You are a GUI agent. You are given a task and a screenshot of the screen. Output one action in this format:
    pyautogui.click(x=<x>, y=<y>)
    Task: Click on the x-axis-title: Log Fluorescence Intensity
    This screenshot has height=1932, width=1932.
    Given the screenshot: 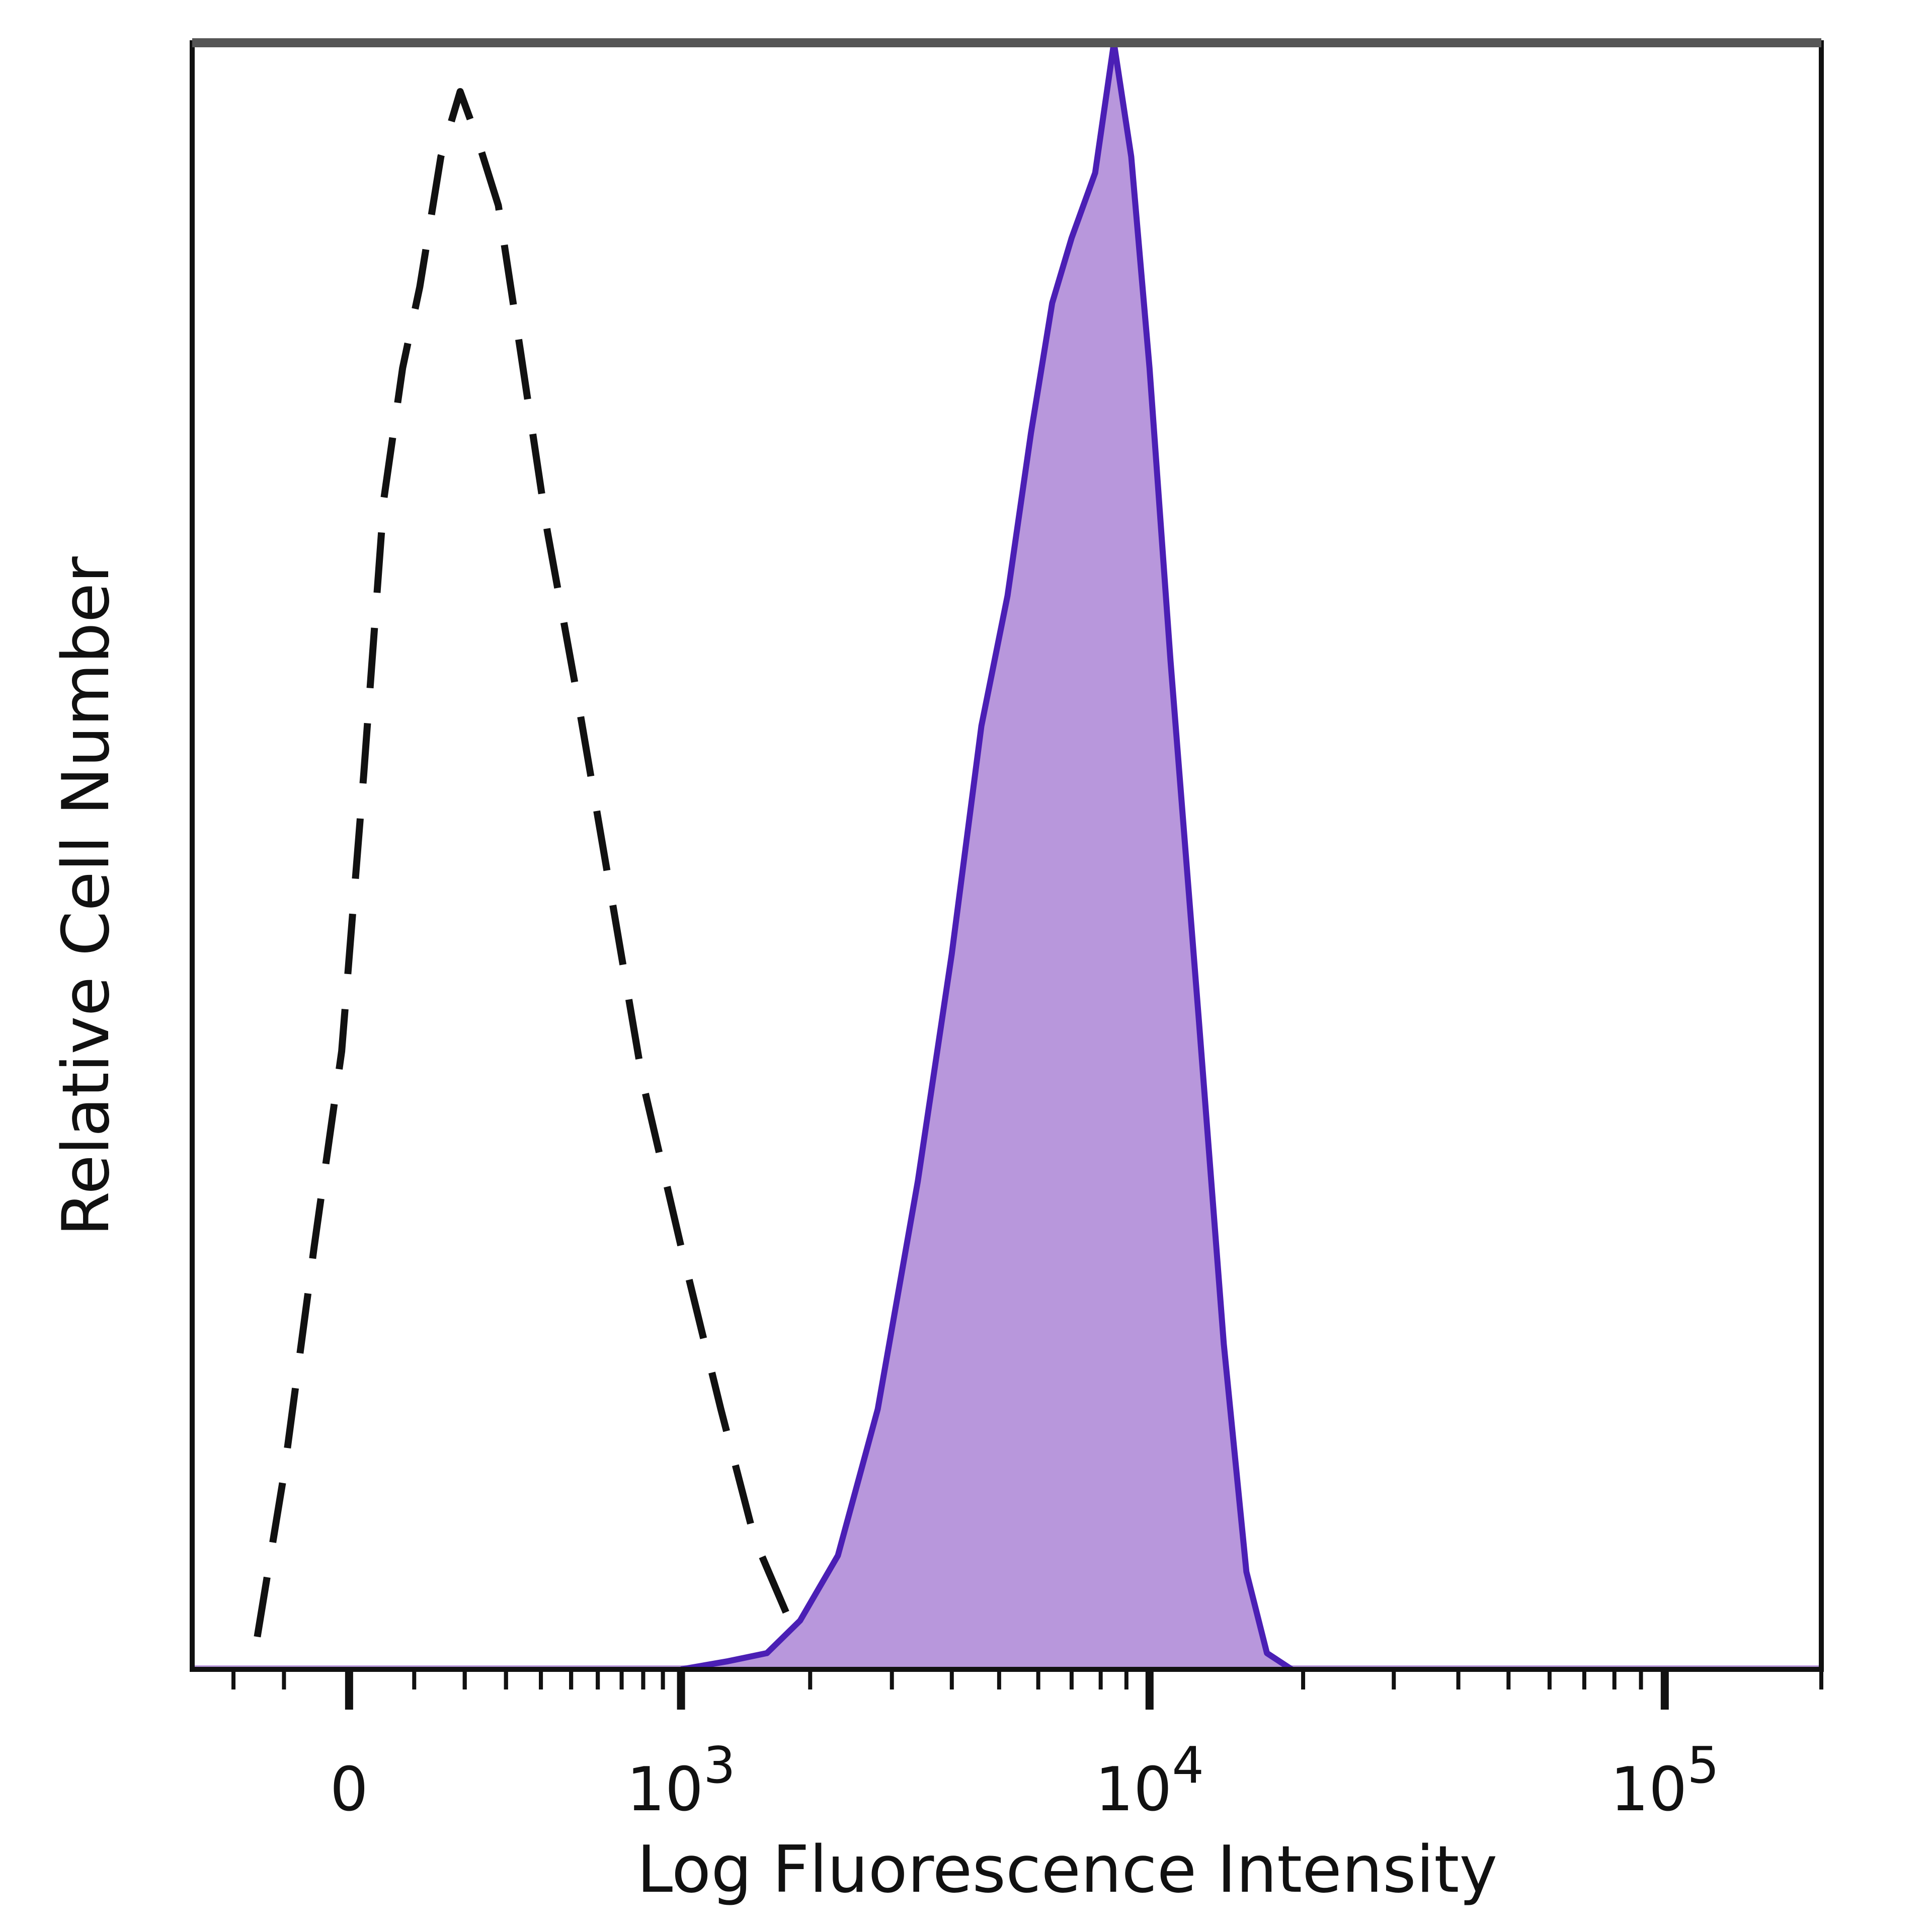 What is the action you would take?
    pyautogui.click(x=1067, y=1870)
    